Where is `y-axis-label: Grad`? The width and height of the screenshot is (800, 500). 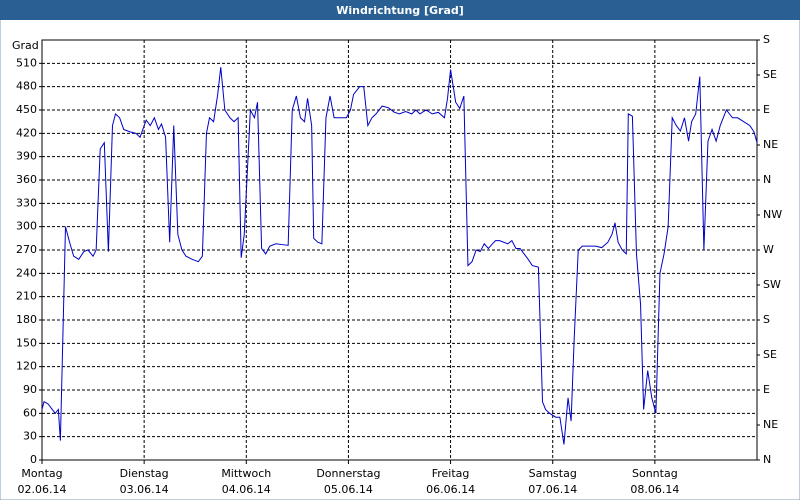 y-axis-label: Grad is located at coordinates (25, 45).